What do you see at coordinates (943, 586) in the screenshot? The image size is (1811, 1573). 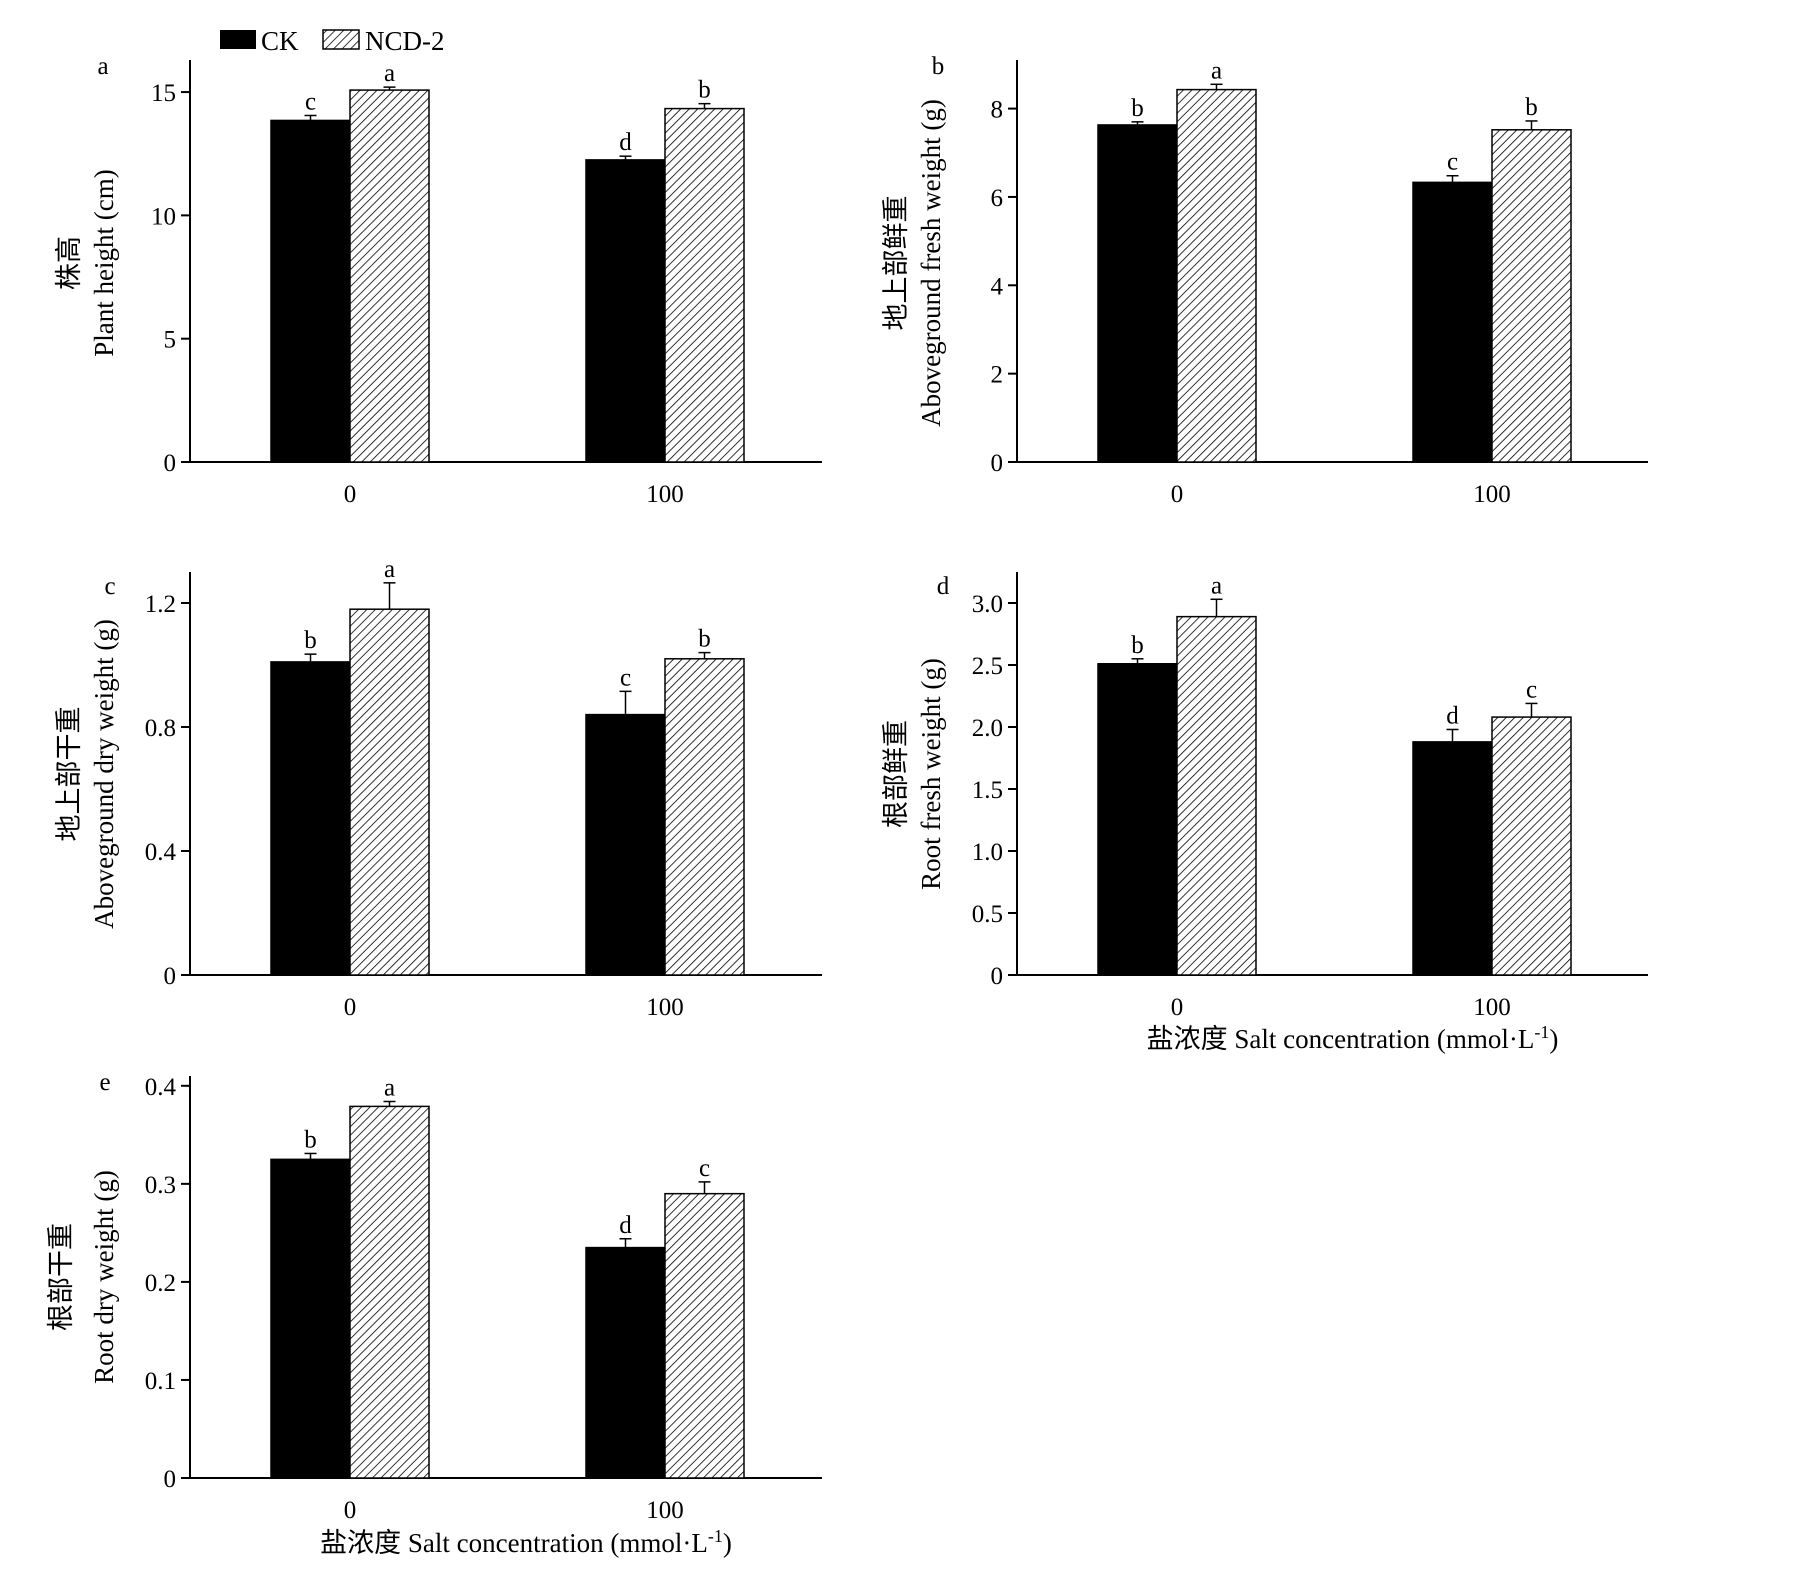 I see `panel-letter: d` at bounding box center [943, 586].